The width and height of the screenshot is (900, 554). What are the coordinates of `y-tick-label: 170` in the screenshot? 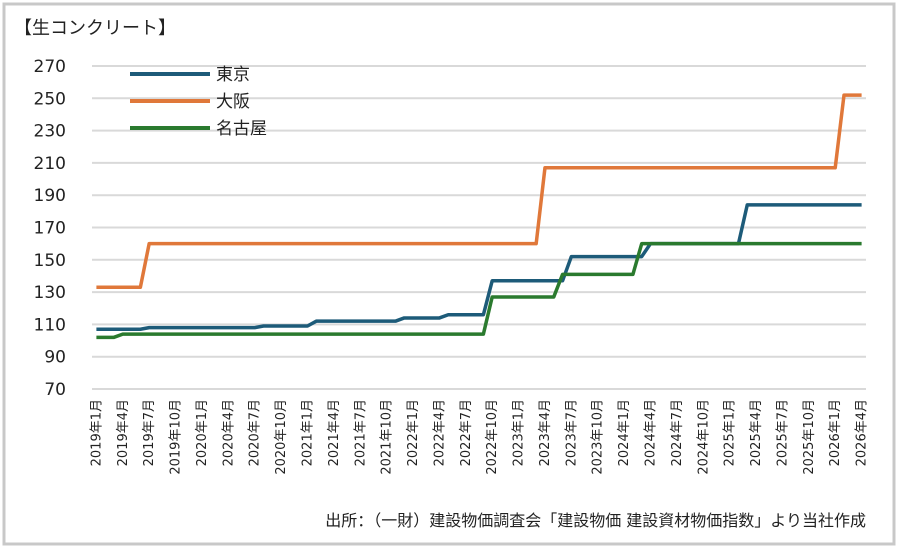 It's located at (50, 229).